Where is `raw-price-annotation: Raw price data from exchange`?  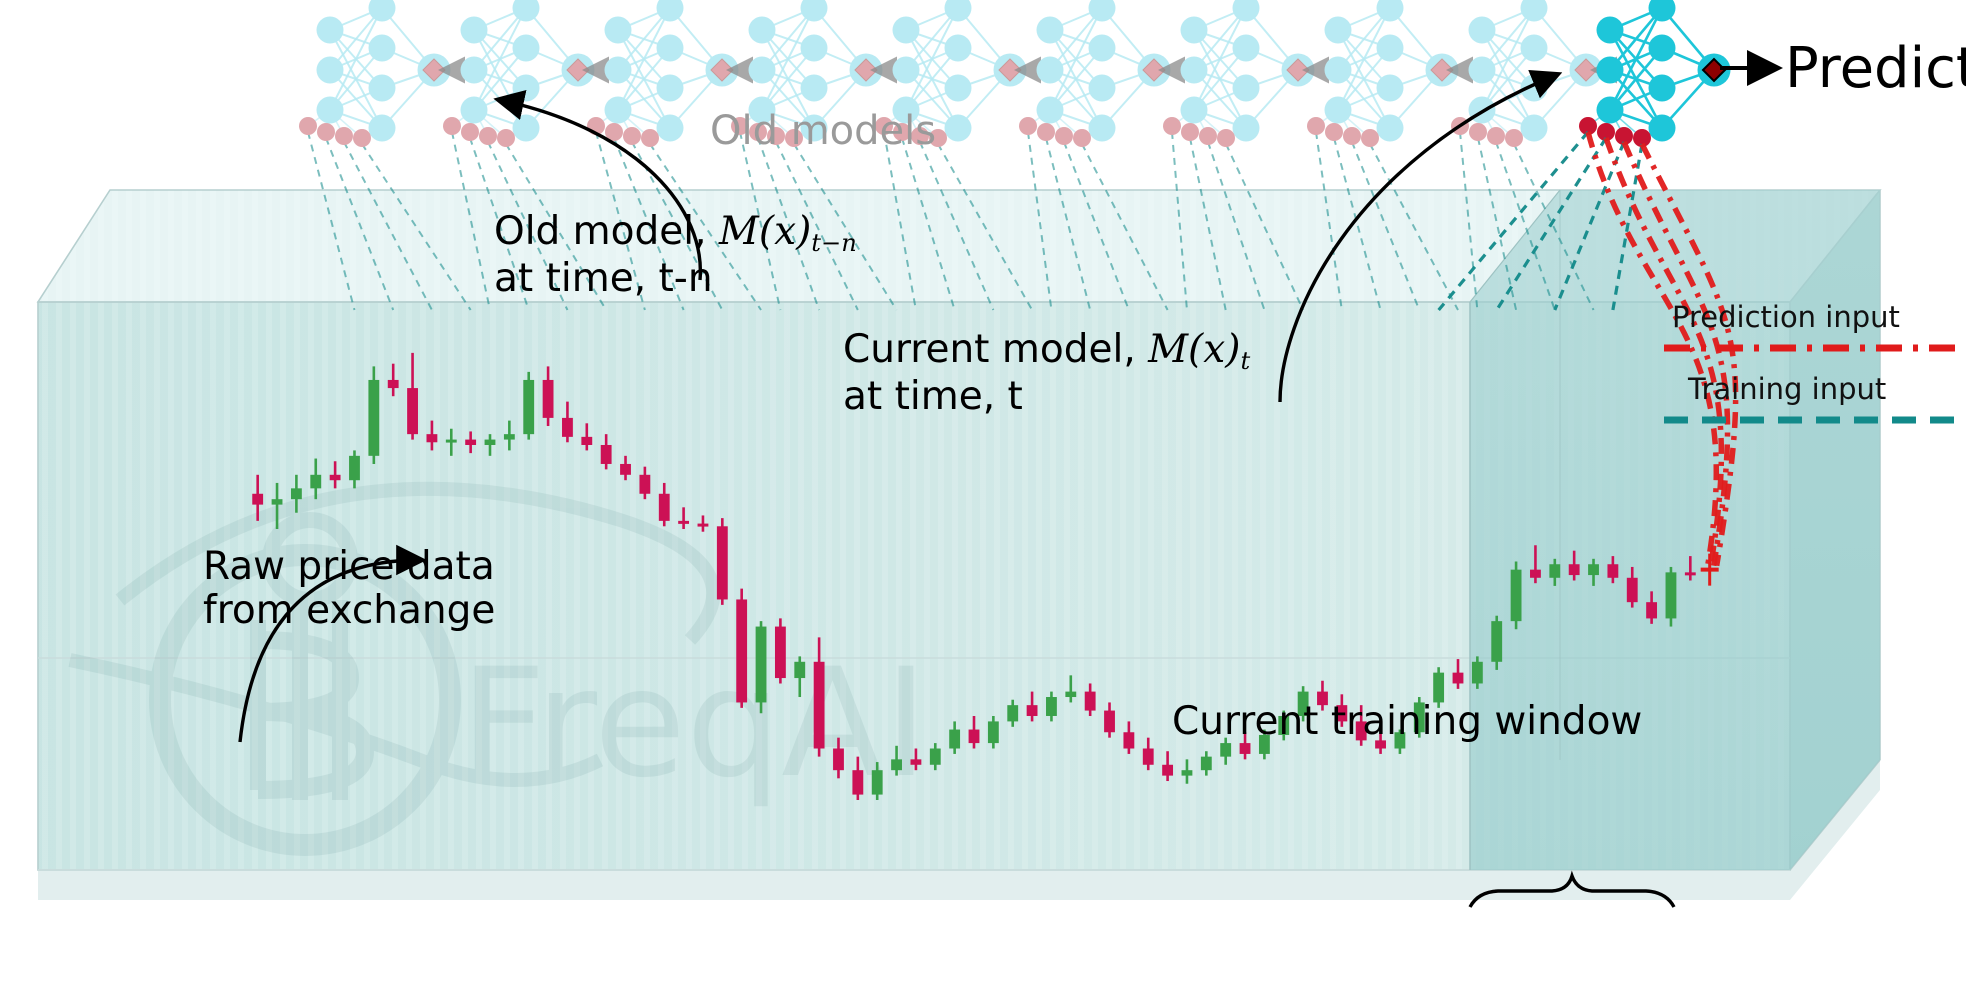 raw-price-annotation: Raw price data from exchange is located at coordinates (349, 588).